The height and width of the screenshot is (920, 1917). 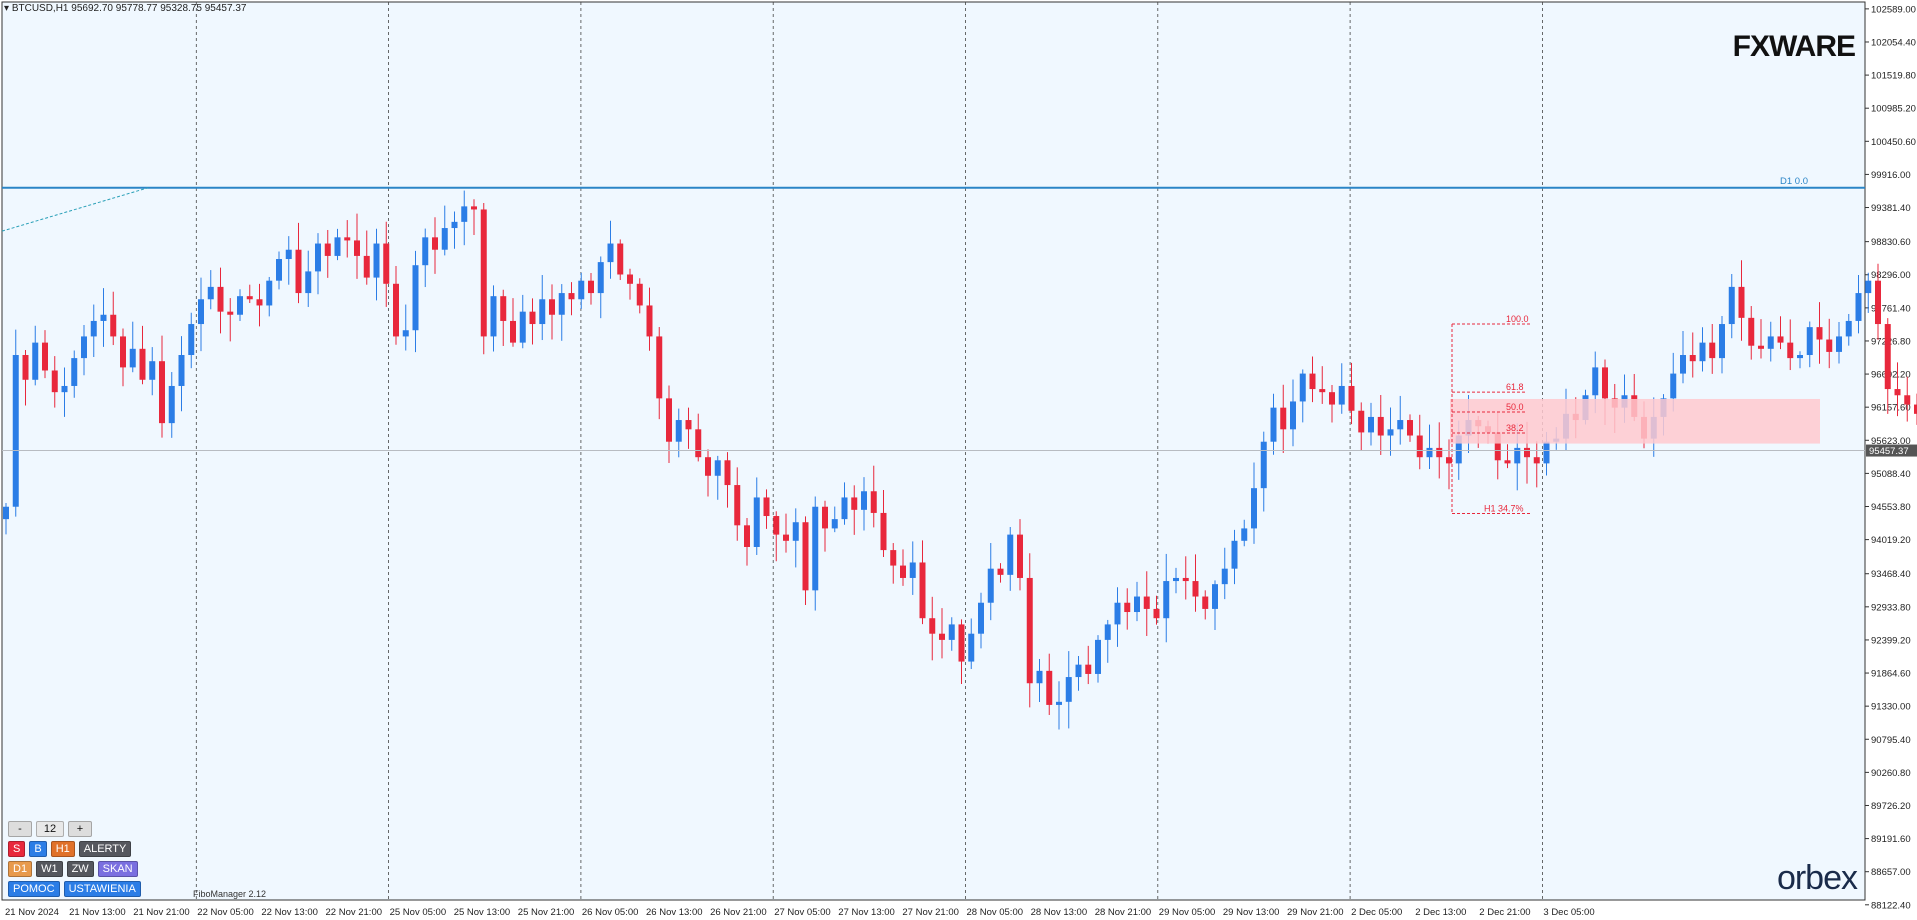 I want to click on y-tick-label: 98296.00, so click(x=1891, y=275).